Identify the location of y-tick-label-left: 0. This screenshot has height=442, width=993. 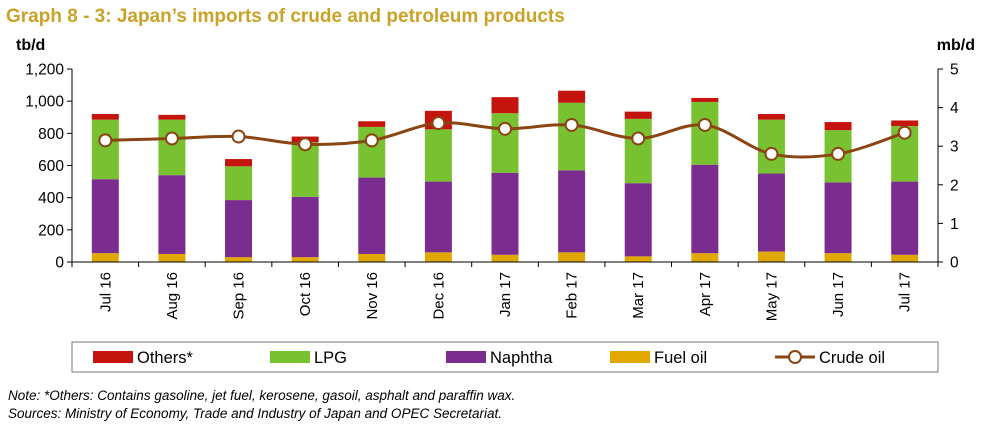
(59, 263).